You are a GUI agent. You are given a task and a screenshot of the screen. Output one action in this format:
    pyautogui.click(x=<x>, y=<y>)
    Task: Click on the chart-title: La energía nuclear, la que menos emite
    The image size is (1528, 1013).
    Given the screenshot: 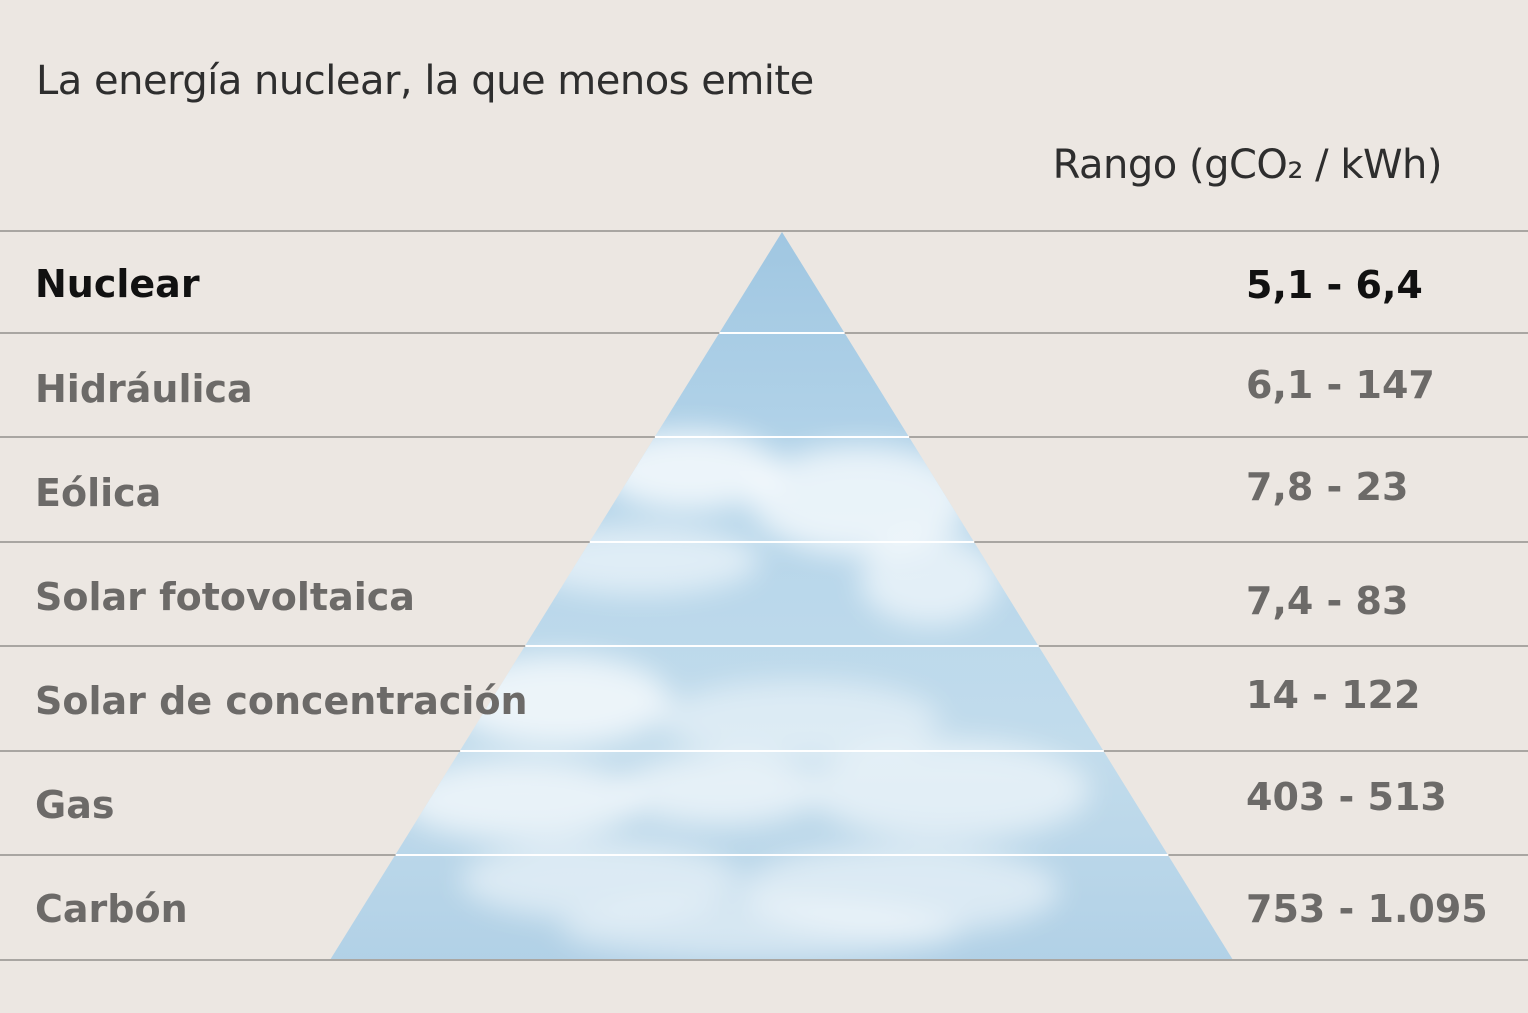 What is the action you would take?
    pyautogui.click(x=425, y=81)
    